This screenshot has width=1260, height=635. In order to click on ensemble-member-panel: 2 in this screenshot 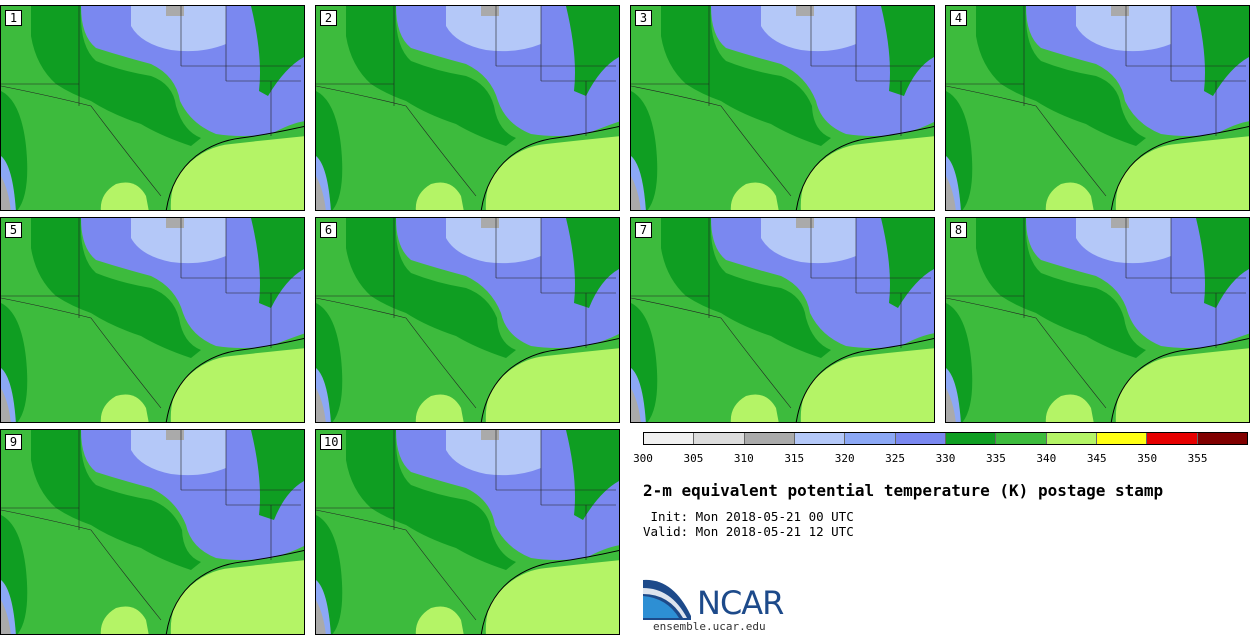, I will do `click(467, 108)`.